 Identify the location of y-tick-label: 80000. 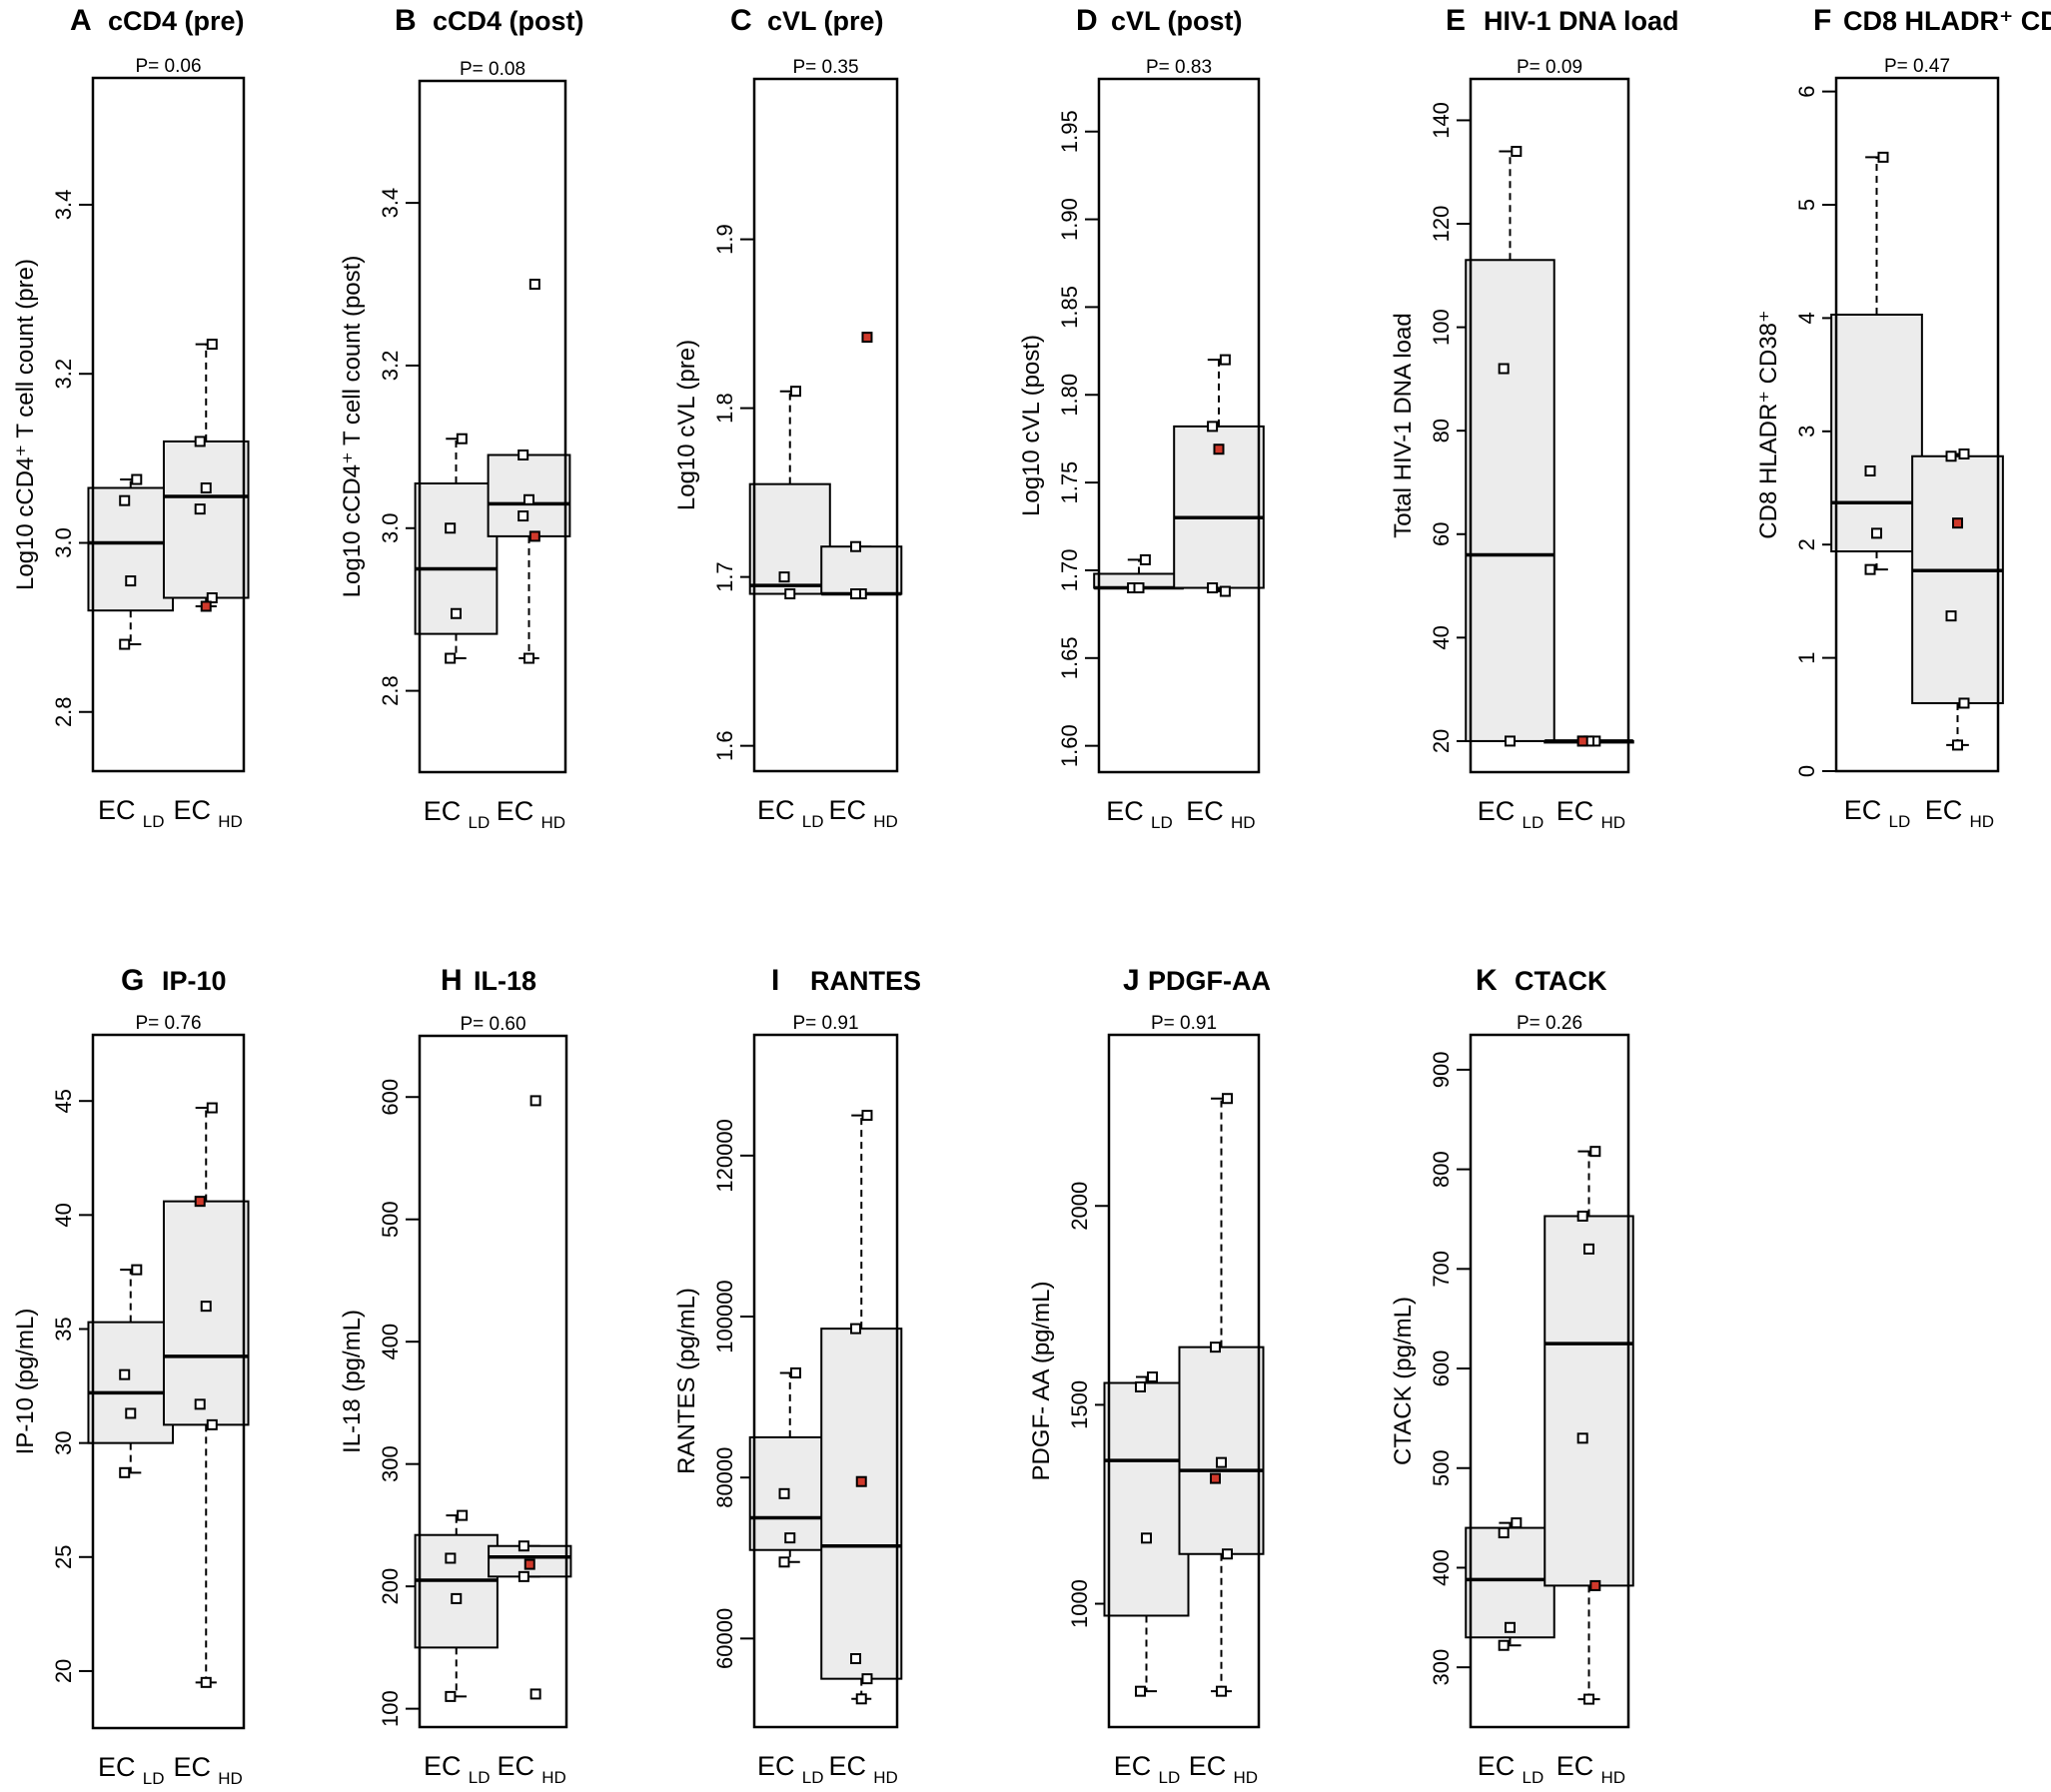
(724, 1477).